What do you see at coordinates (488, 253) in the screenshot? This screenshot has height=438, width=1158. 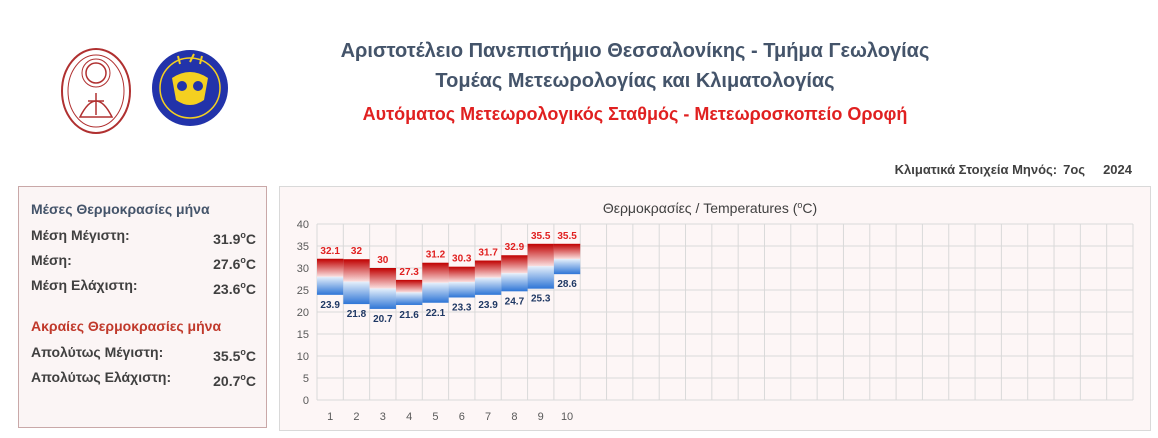 I see `max-value-label: 31.7` at bounding box center [488, 253].